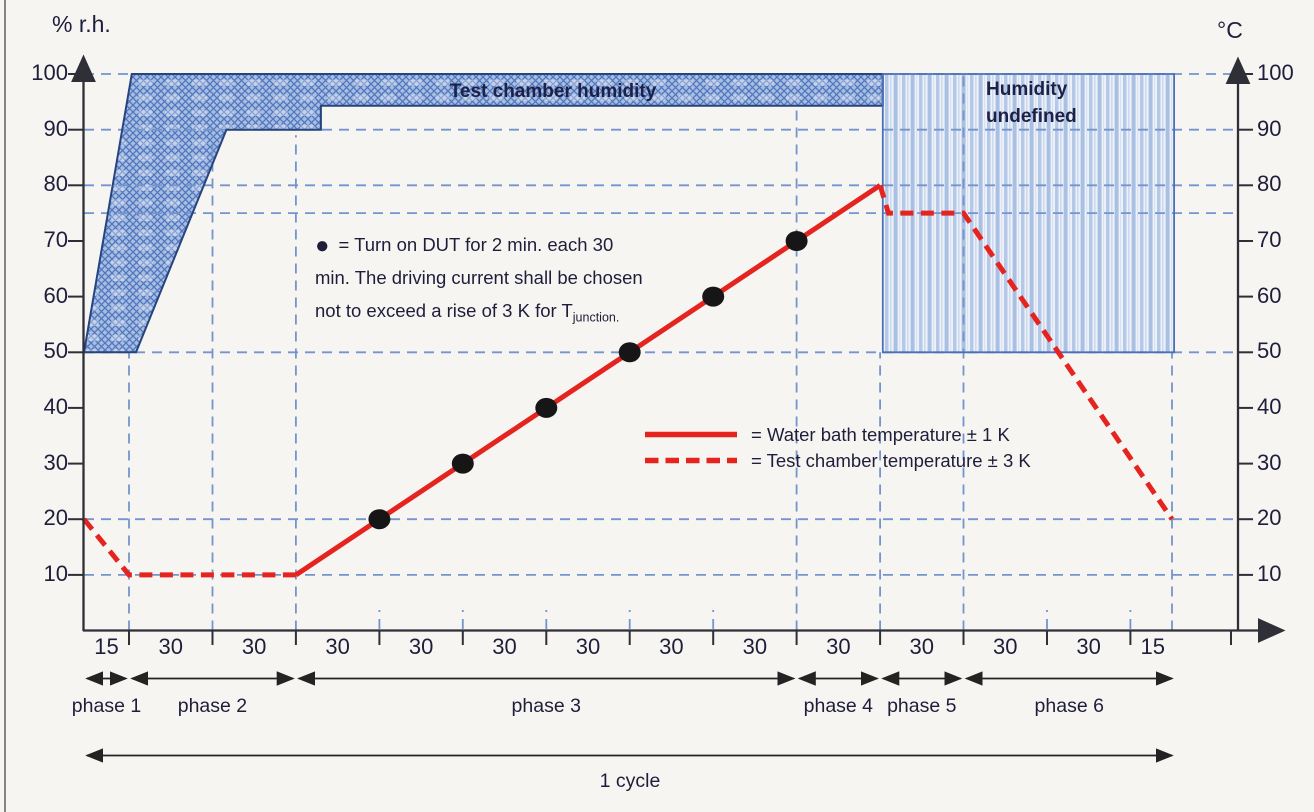 The image size is (1314, 812). Describe the element at coordinates (55, 184) in the screenshot. I see `left-axis-tick-label: 80` at that location.